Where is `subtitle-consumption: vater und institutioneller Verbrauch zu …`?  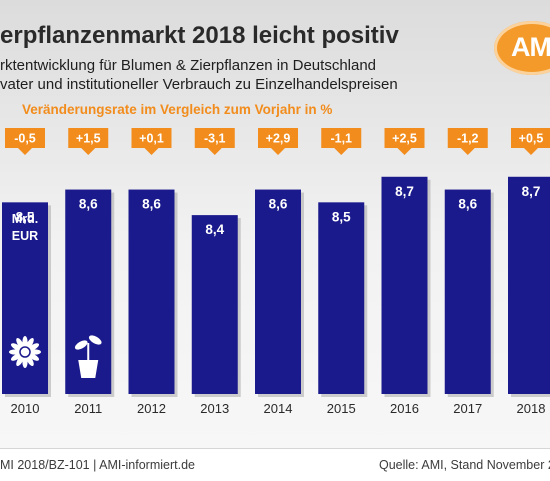
subtitle-consumption: vater und institutioneller Verbrauch zu … is located at coordinates (199, 84).